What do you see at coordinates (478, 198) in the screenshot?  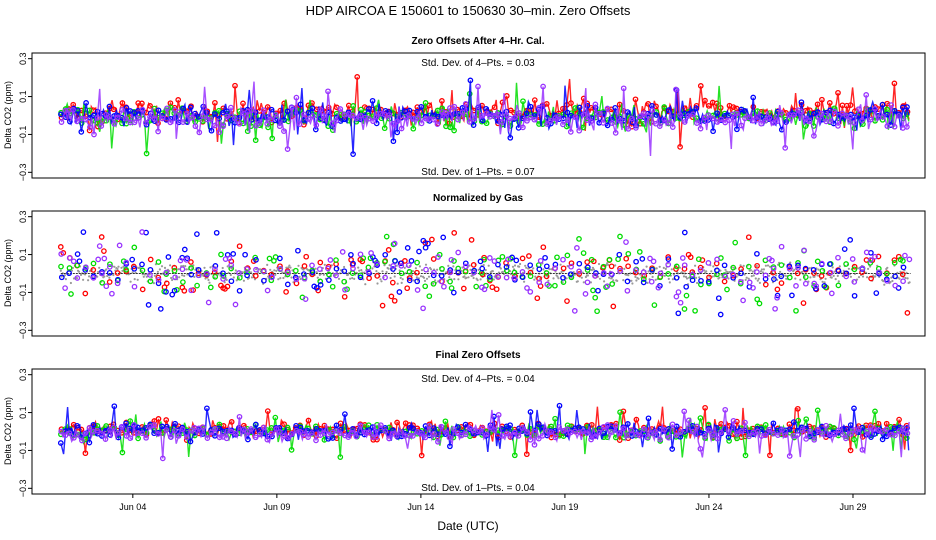 I see `panel-title: Normalized by Gas` at bounding box center [478, 198].